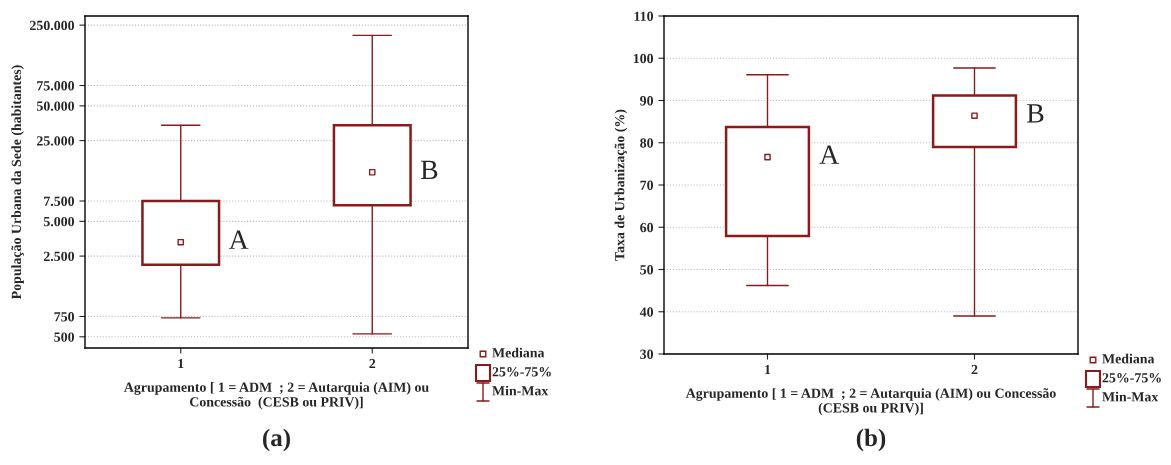 The image size is (1171, 465). Describe the element at coordinates (59, 201) in the screenshot. I see `y-tick-label: 7.500` at that location.